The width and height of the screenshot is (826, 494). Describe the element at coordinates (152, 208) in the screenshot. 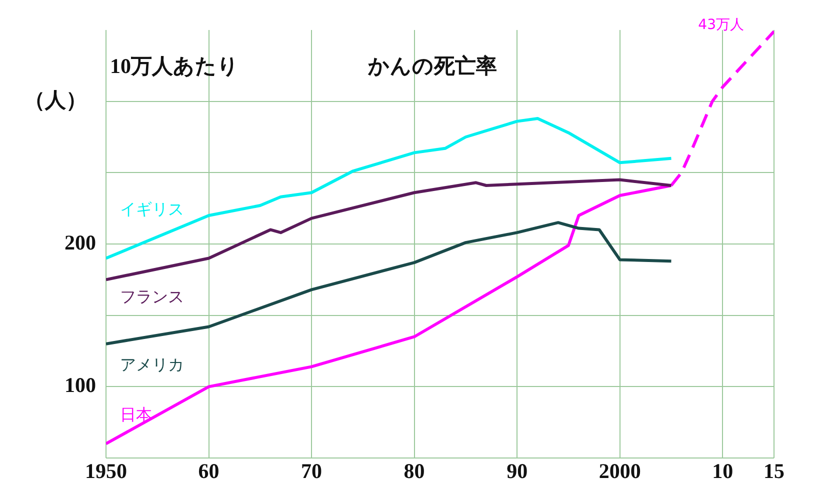

I see `series-label: イギリス` at that location.